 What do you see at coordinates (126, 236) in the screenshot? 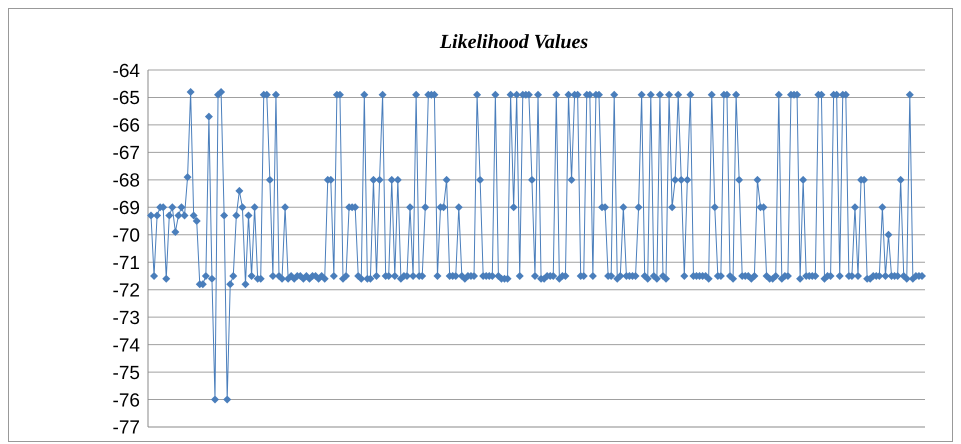
I see `y-tick-label: -70` at bounding box center [126, 236].